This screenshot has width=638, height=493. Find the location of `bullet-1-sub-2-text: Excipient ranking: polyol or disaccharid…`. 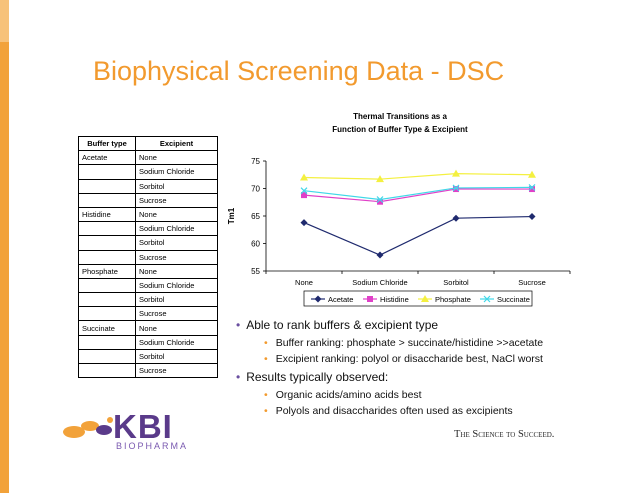

bullet-1-sub-2-text: Excipient ranking: polyol or disaccharid… is located at coordinates (409, 359).